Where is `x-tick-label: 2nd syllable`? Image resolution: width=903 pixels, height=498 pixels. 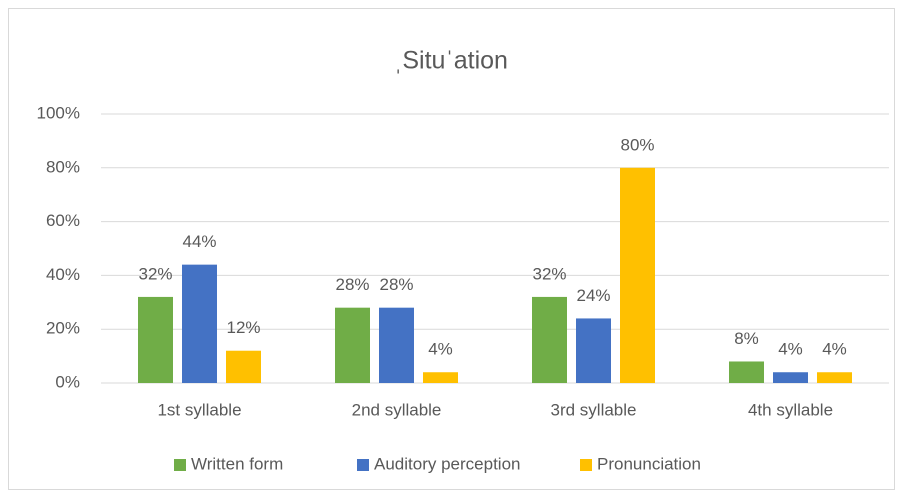 x-tick-label: 2nd syllable is located at coordinates (397, 409).